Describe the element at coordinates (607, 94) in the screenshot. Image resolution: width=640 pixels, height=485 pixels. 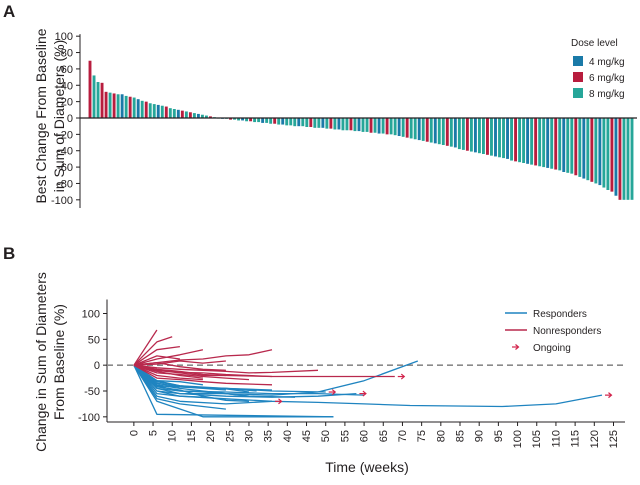
I see `legend-label-8mg: 8 mg/kg` at that location.